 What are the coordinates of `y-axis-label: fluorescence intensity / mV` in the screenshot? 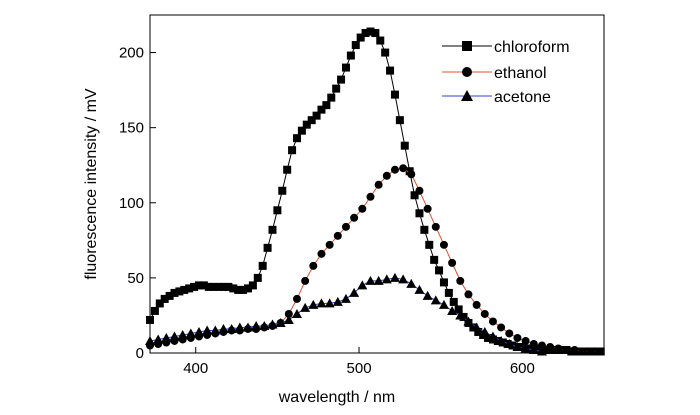 It's located at (91, 184).